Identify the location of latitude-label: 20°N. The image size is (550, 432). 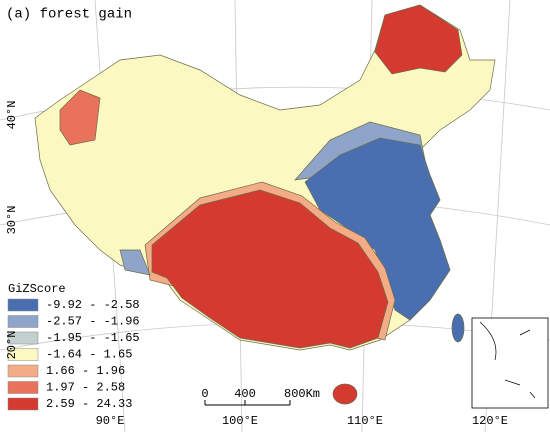
(12, 345).